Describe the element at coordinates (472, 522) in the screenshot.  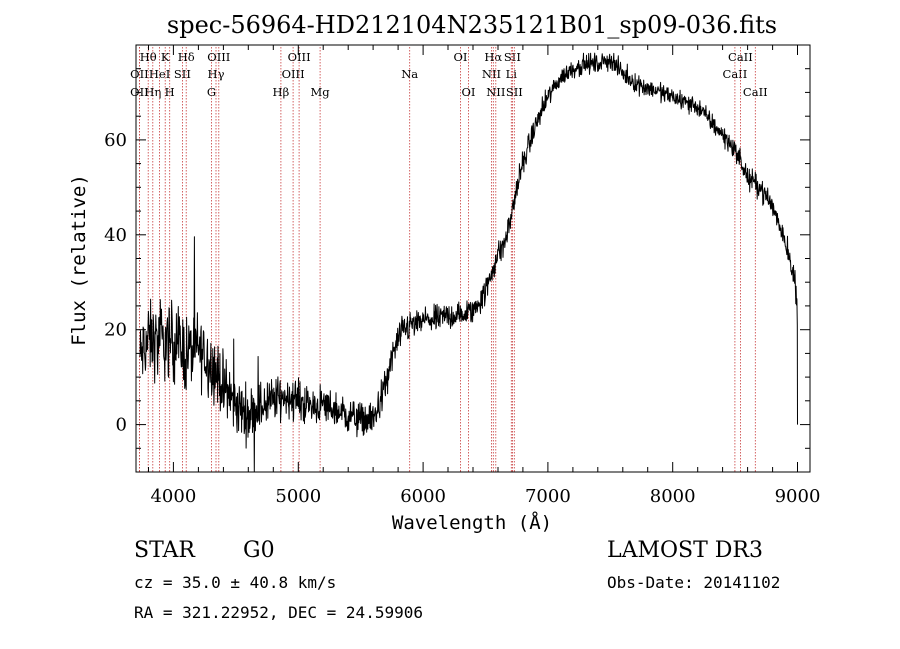
I see `x-axis-label: Wavelength (Å)` at that location.